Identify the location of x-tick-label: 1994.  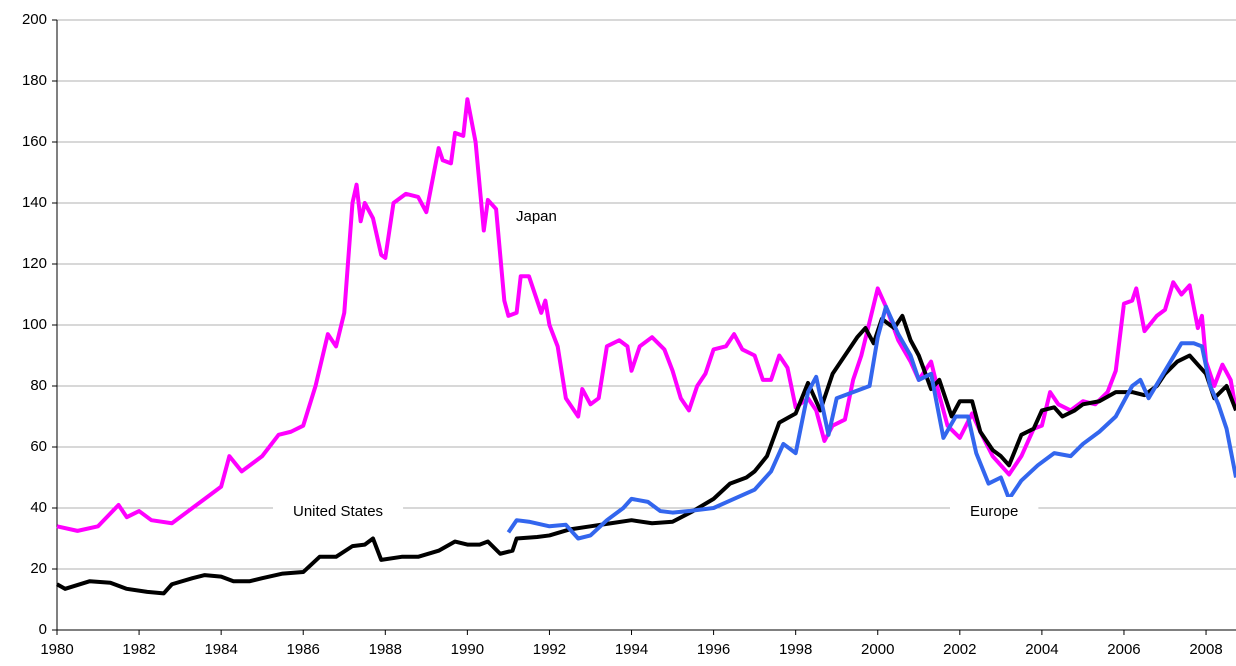
(631, 649).